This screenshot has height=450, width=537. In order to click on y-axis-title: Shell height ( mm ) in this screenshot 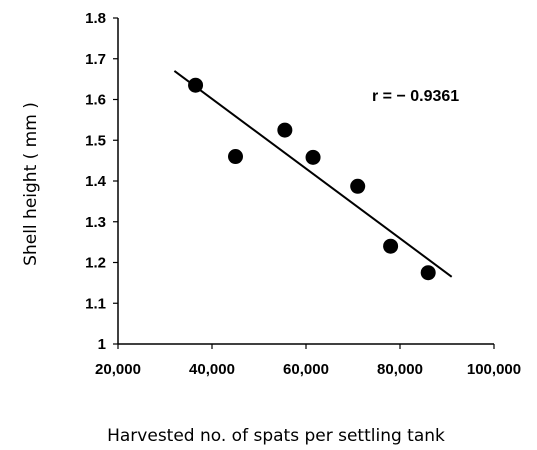, I will do `click(31, 184)`.